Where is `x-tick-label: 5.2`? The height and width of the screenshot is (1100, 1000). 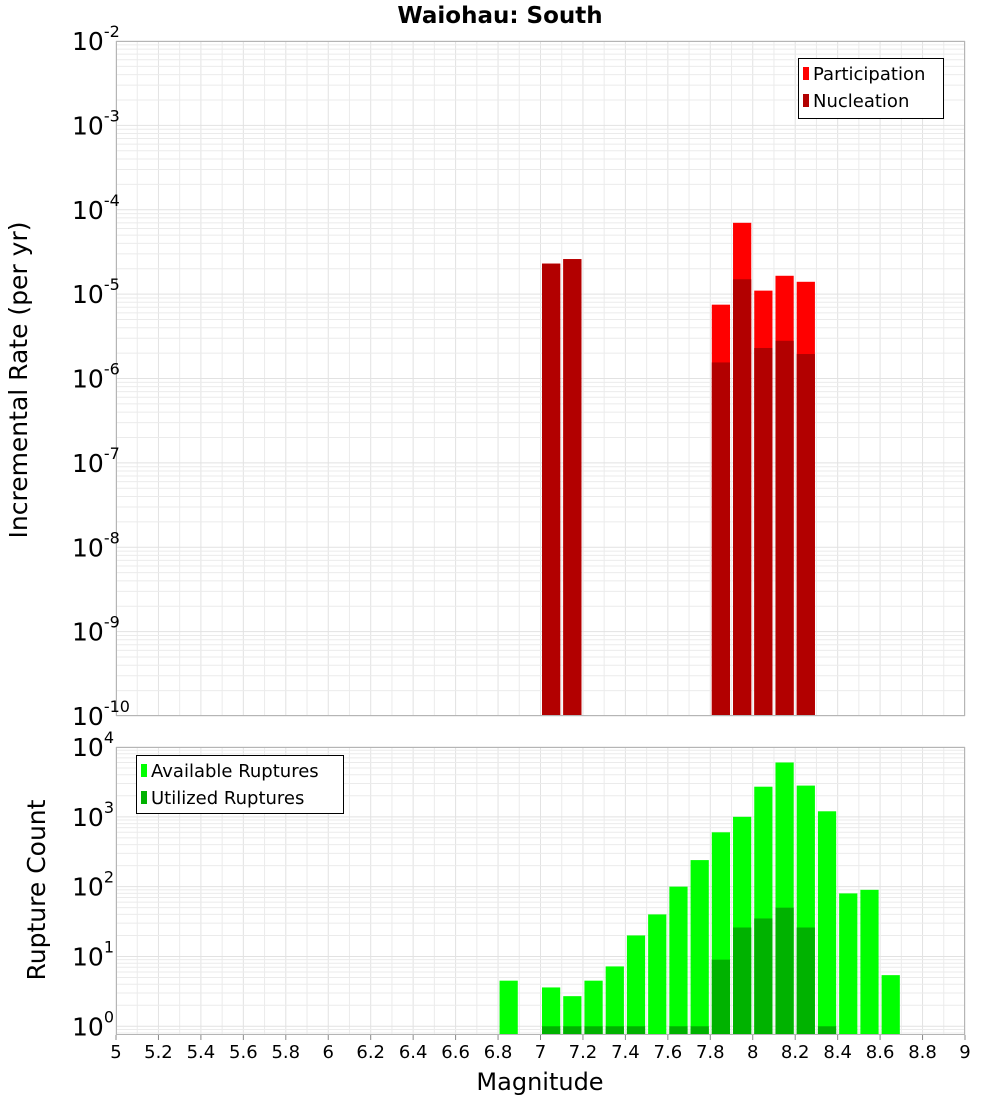 x-tick-label: 5.2 is located at coordinates (158, 1052).